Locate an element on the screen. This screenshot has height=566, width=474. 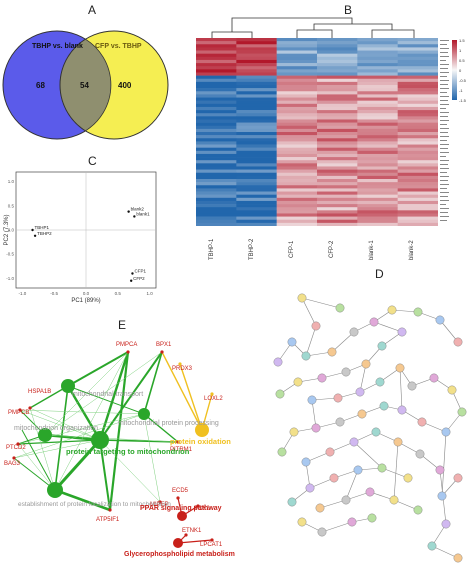
gene-label-pmpcb: PMPCB is located at coordinates (18, 413).